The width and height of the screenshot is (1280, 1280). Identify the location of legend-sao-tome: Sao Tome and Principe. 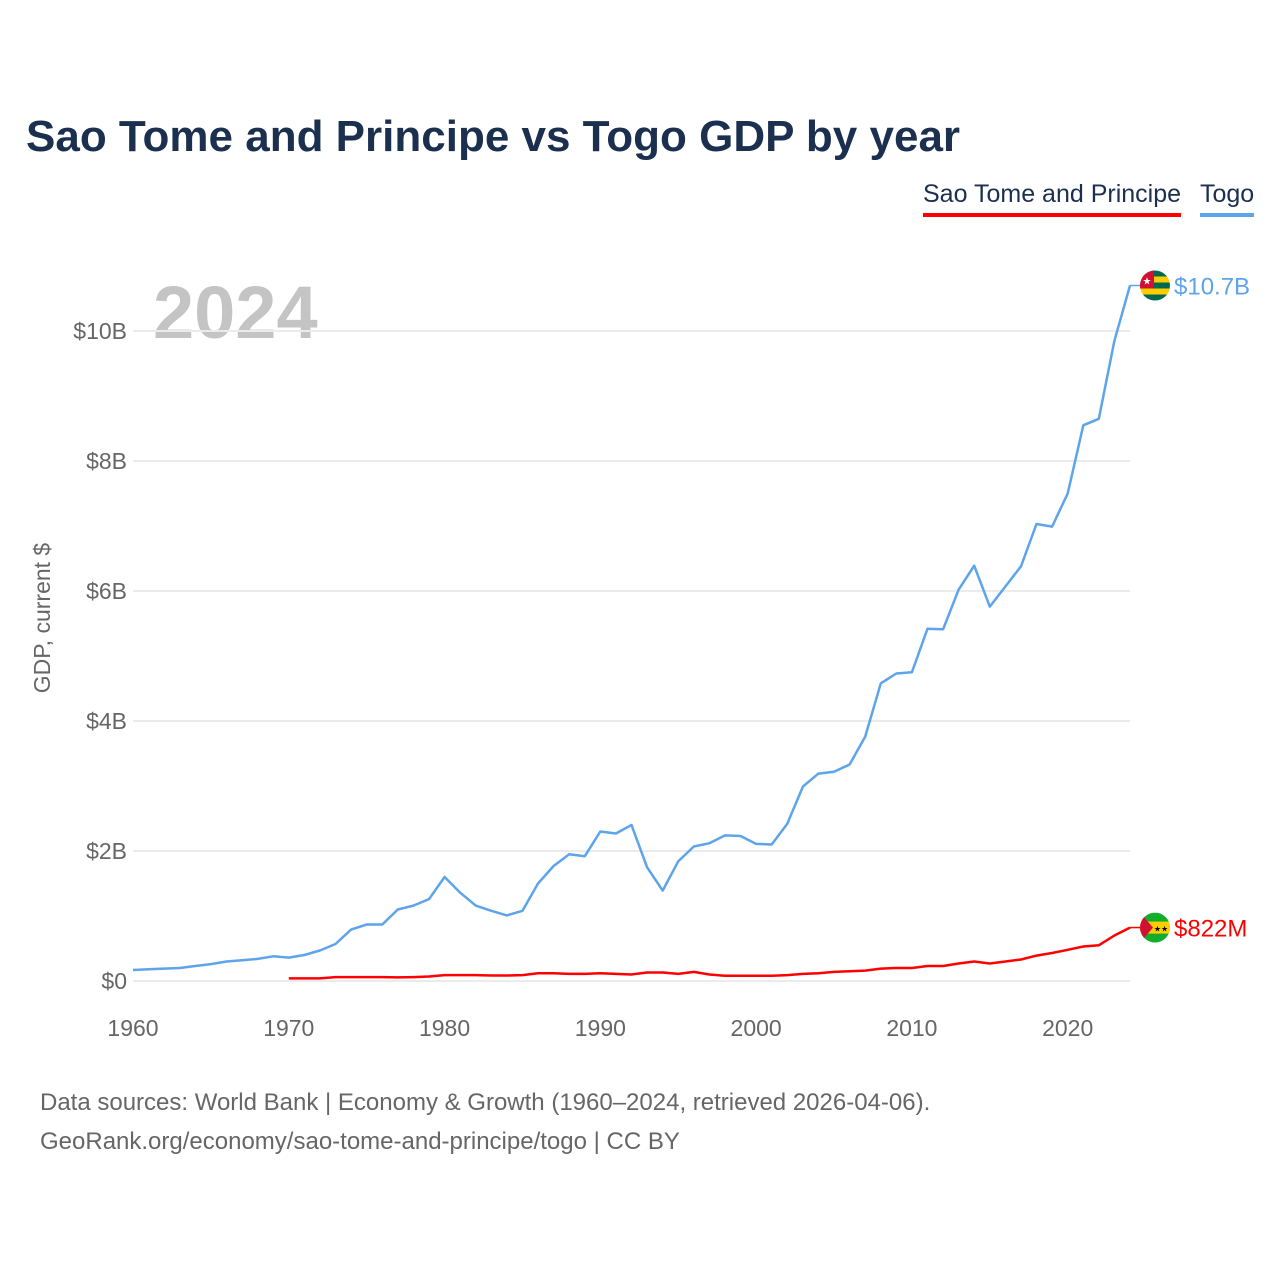
(1052, 198).